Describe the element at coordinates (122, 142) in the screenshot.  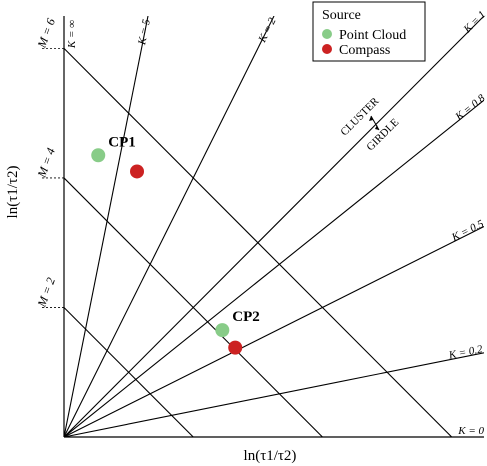
I see `point-label-cp1: CP1` at that location.